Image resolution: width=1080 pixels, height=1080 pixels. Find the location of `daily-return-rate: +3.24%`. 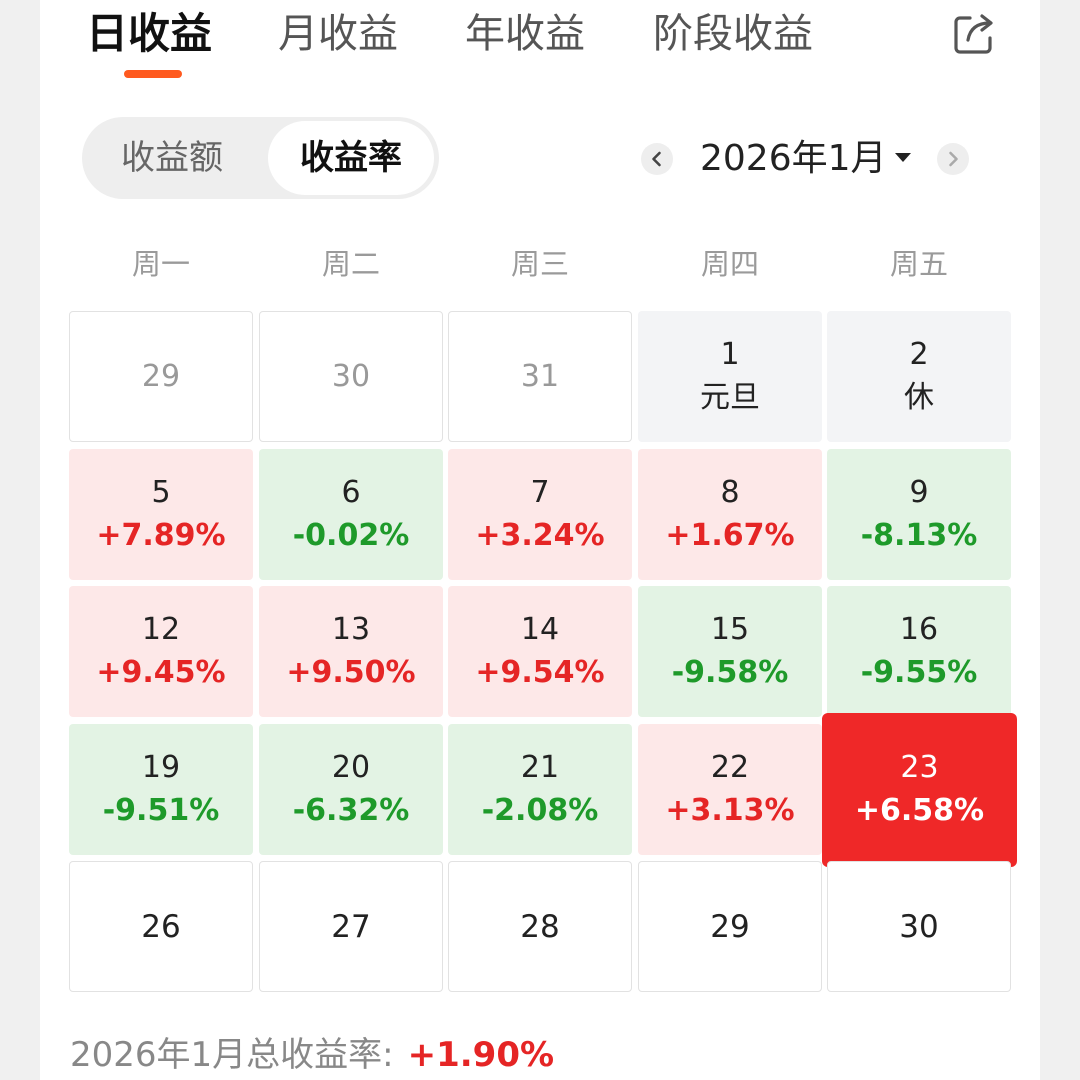

daily-return-rate: +3.24% is located at coordinates (540, 535).